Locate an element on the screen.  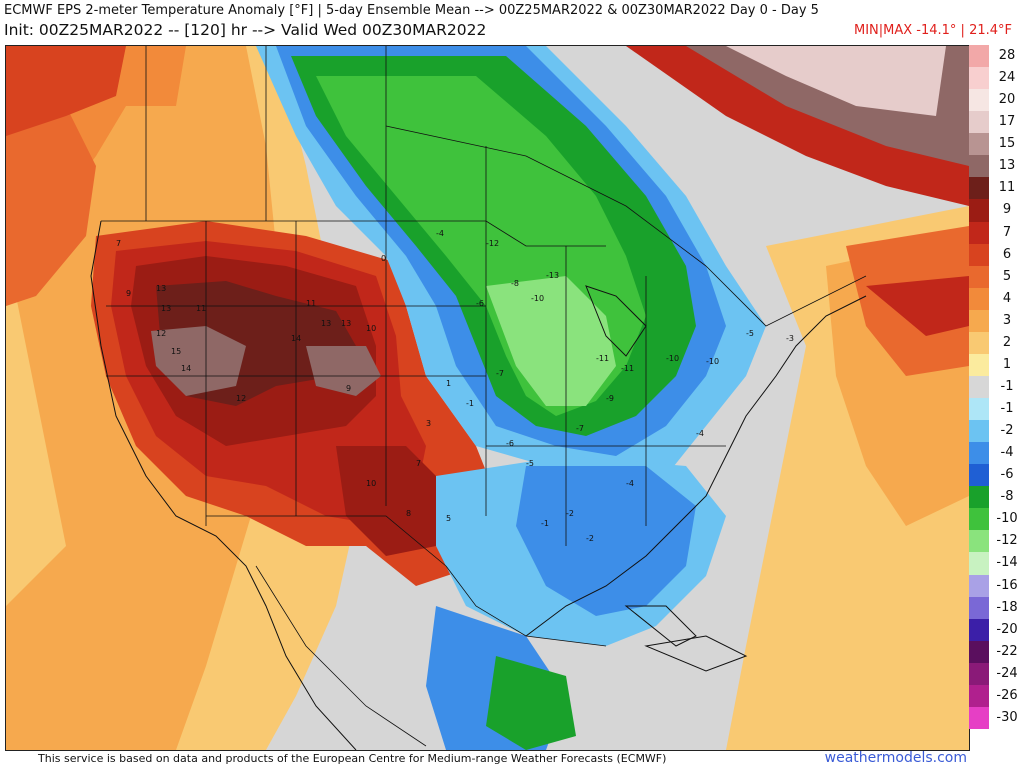
legend-label: -22 is located at coordinates (1007, 651).